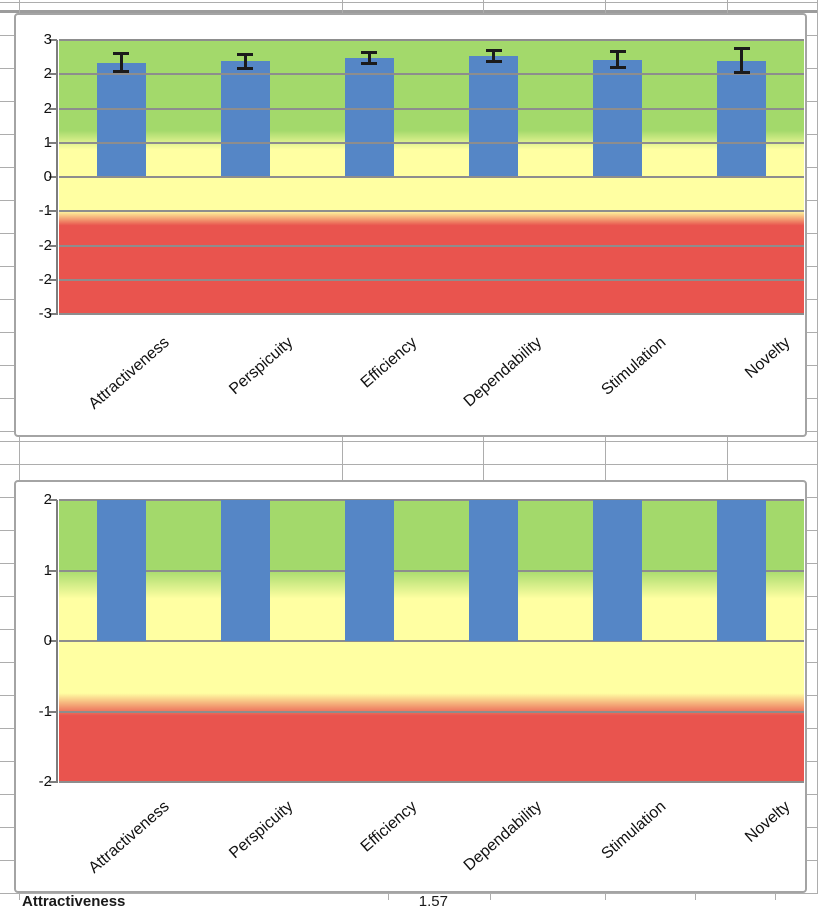  I want to click on table-cell-label: Attractiveness, so click(74, 901).